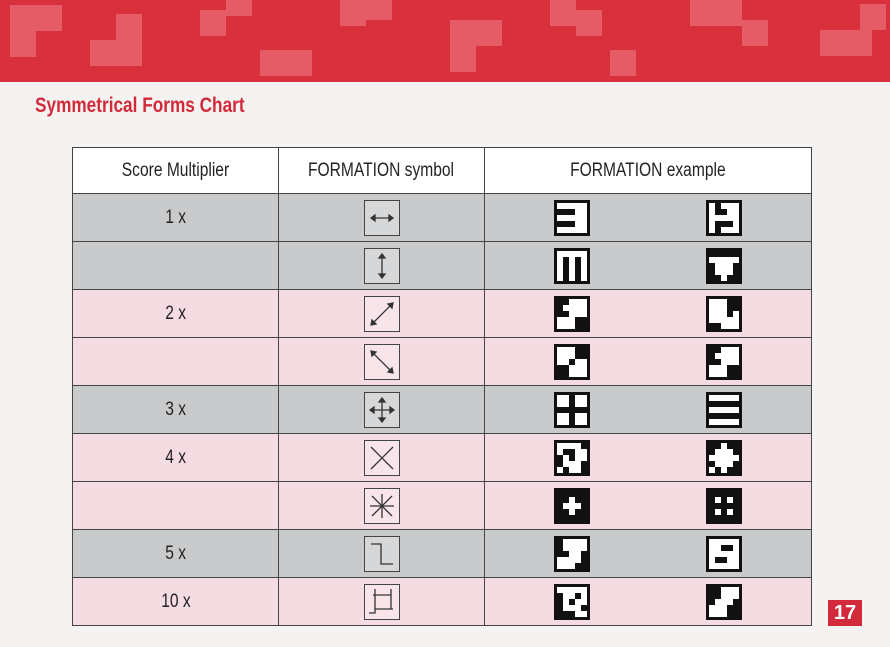 Image resolution: width=890 pixels, height=647 pixels. I want to click on score-multiplier-cell: 10 x, so click(175, 601).